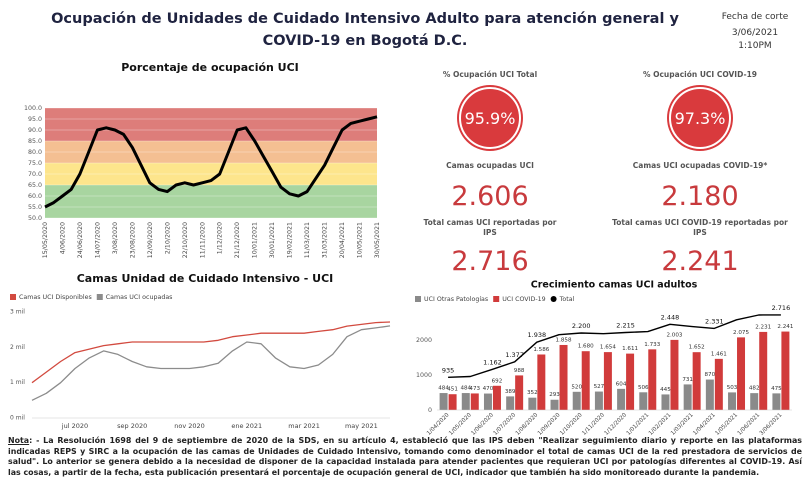 The image size is (810, 482). I want to click on data-label: 2.241, so click(785, 327).